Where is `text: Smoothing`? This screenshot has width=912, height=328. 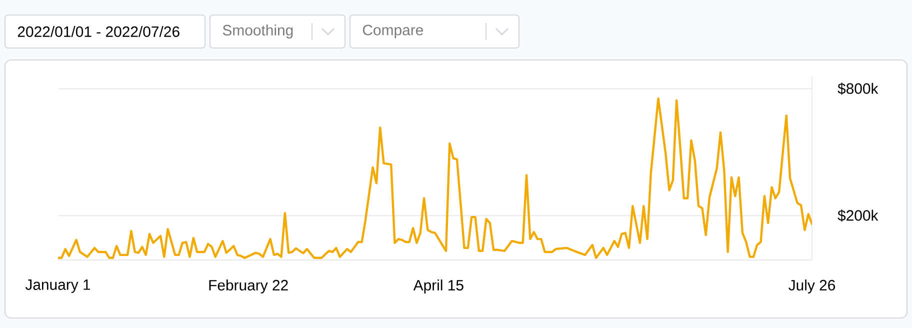
text: Smoothing is located at coordinates (257, 31).